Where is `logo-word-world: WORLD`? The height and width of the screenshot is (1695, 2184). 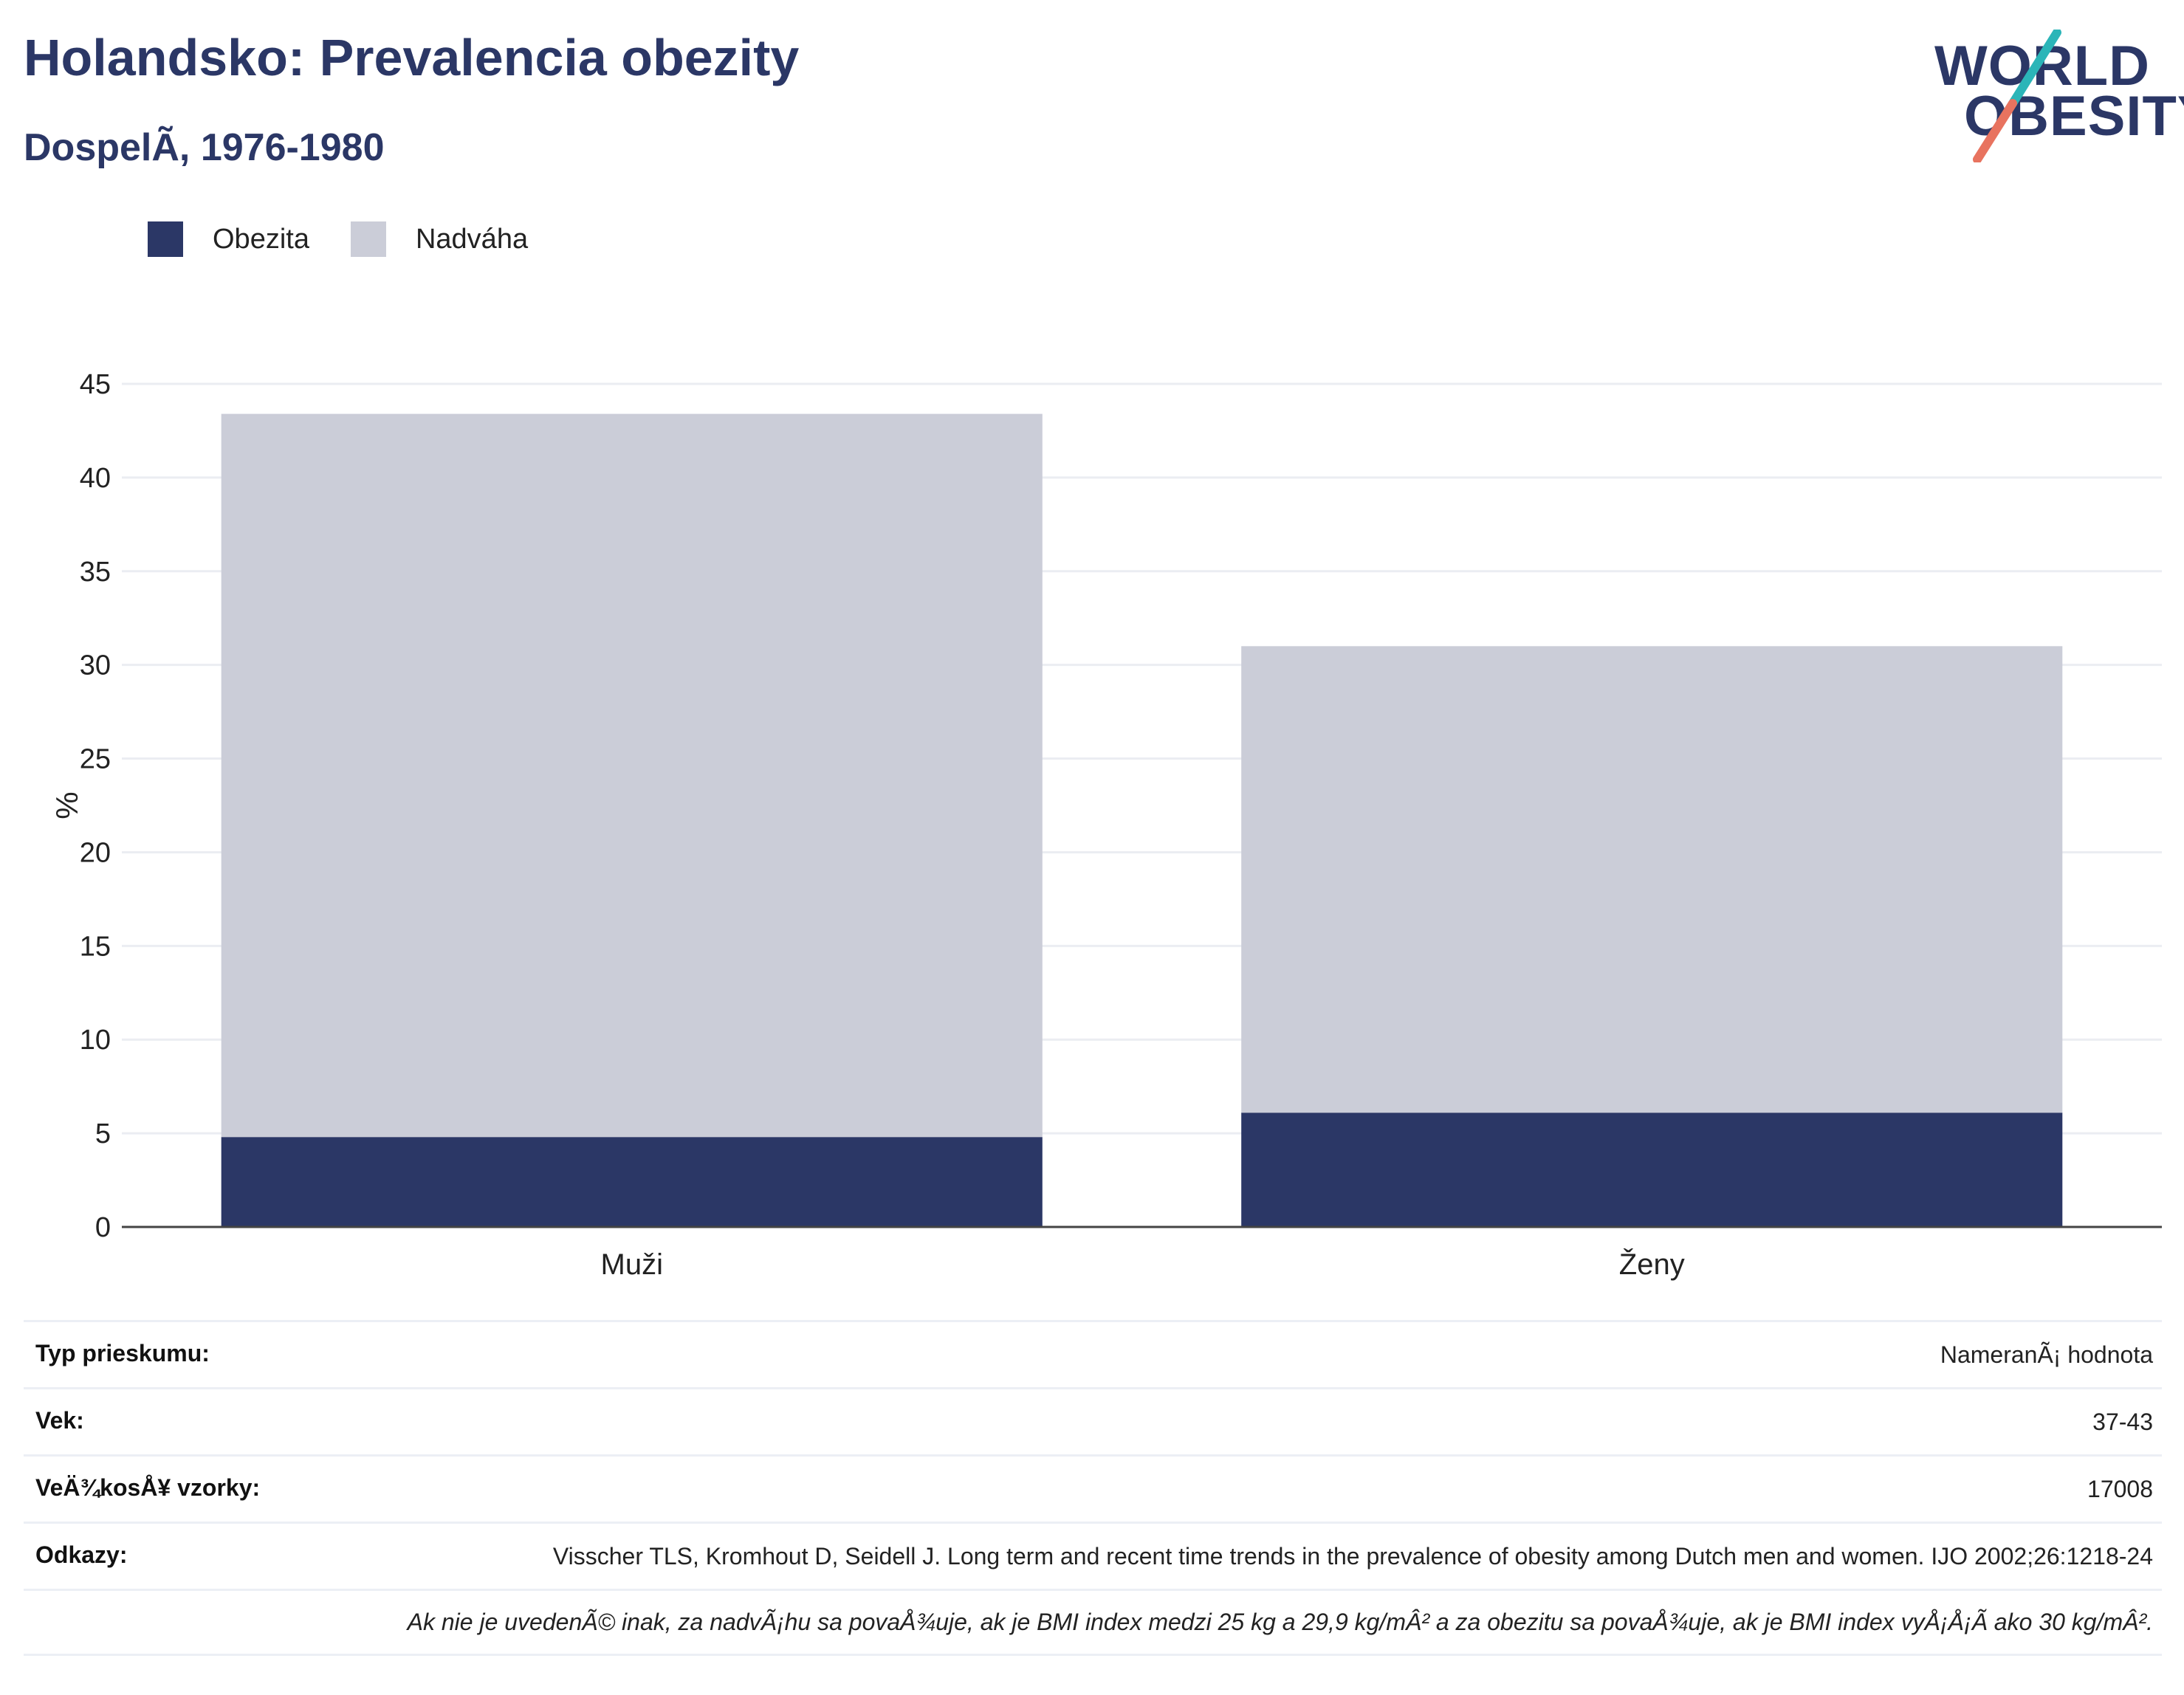 logo-word-world: WORLD is located at coordinates (2043, 66).